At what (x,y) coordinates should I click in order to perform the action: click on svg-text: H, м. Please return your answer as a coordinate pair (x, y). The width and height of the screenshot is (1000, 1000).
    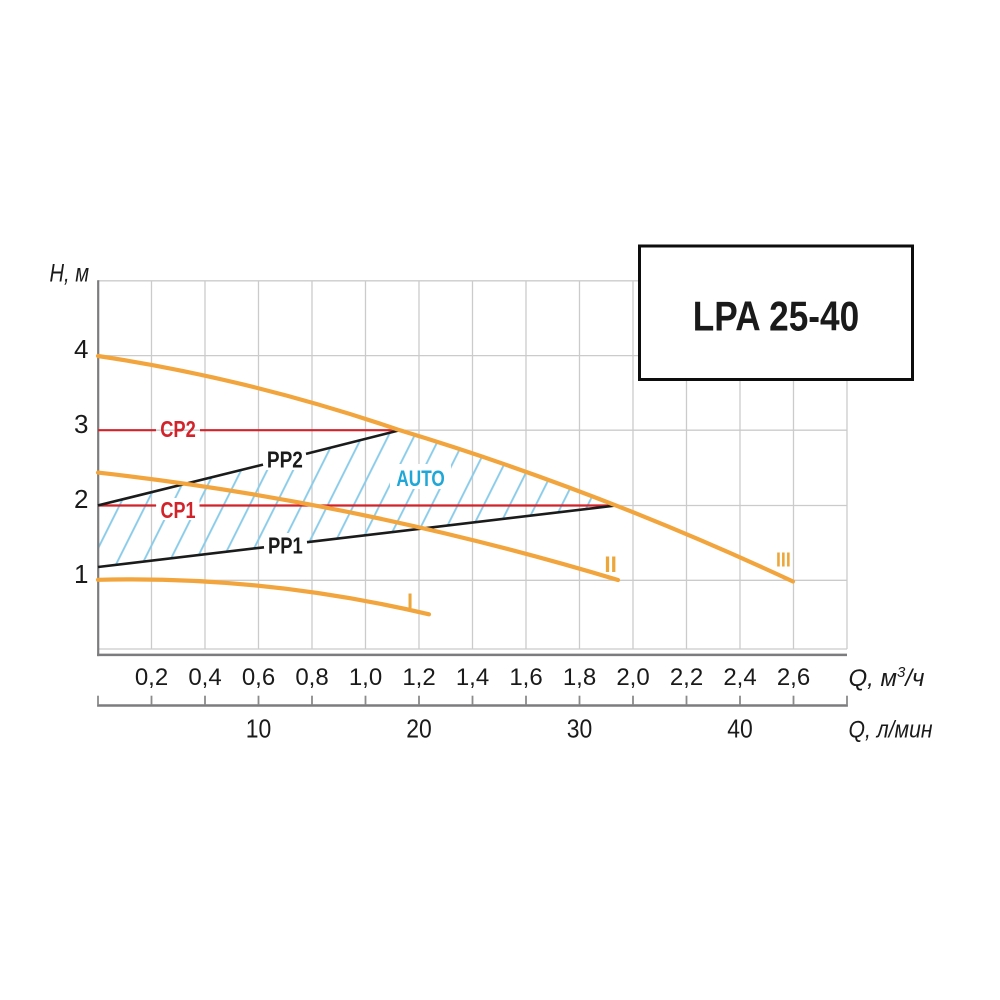
    Looking at the image, I should click on (70, 274).